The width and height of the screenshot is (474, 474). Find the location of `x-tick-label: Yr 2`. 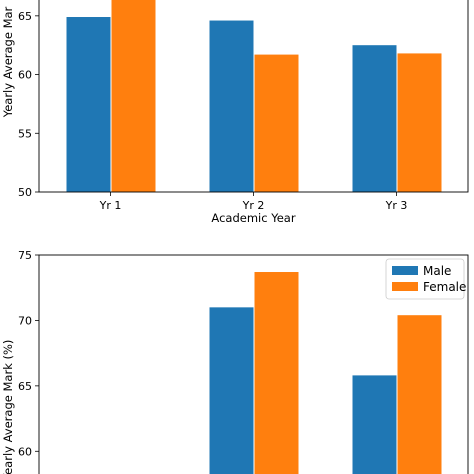

x-tick-label: Yr 2 is located at coordinates (253, 205).